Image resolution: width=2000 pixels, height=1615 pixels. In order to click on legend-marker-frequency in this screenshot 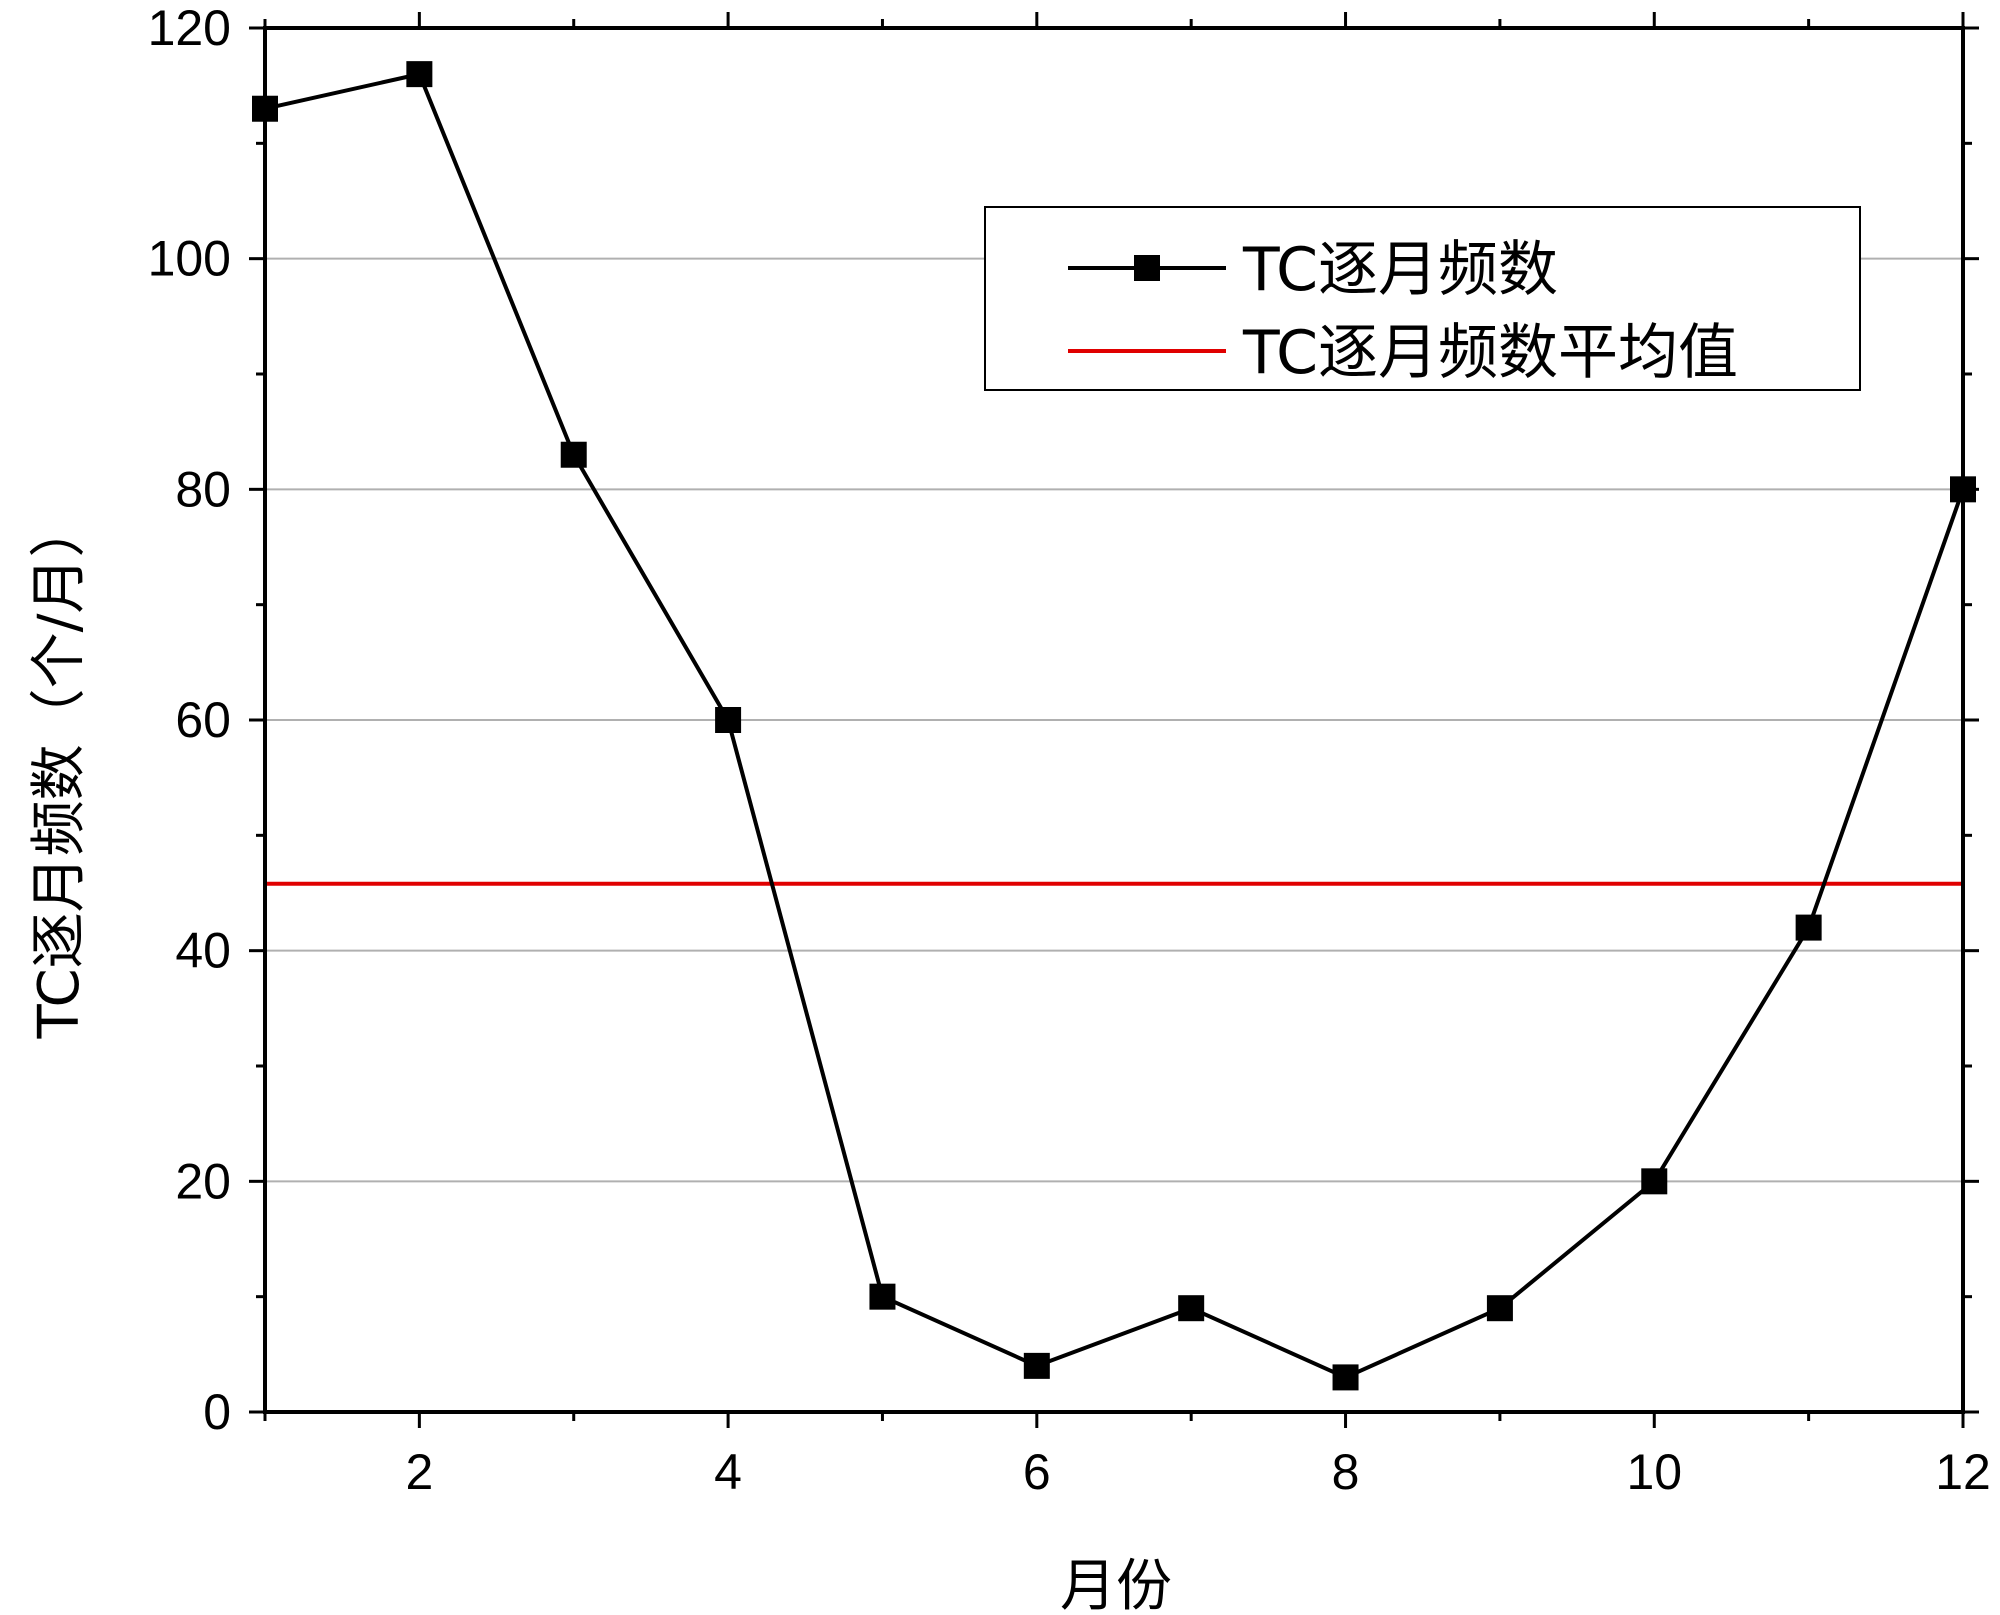, I will do `click(1147, 268)`.